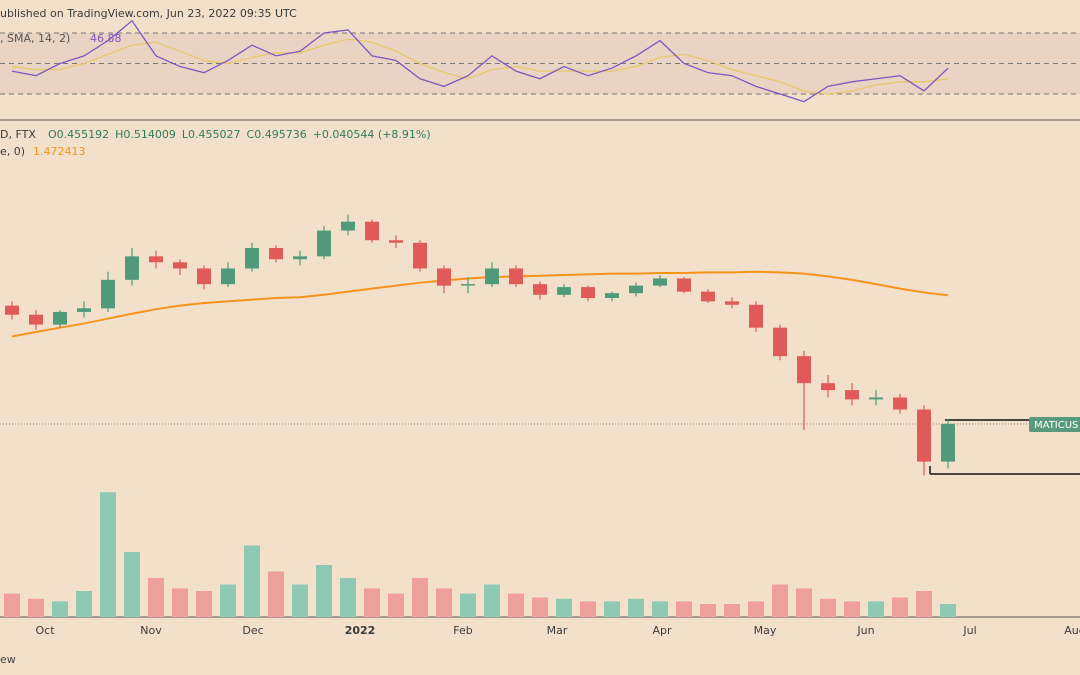 The height and width of the screenshot is (675, 1080). I want to click on rsi-pane, so click(540, 61).